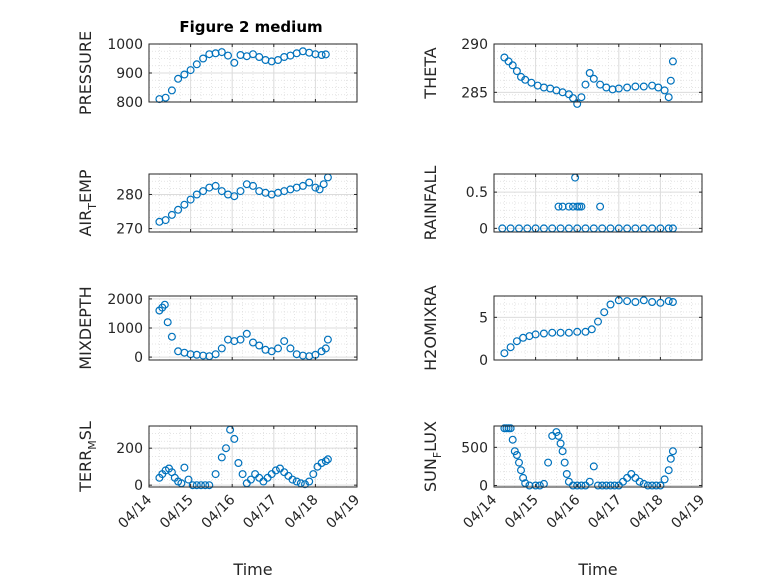  I want to click on y-axis-label: MIXDEPTH, so click(85, 327).